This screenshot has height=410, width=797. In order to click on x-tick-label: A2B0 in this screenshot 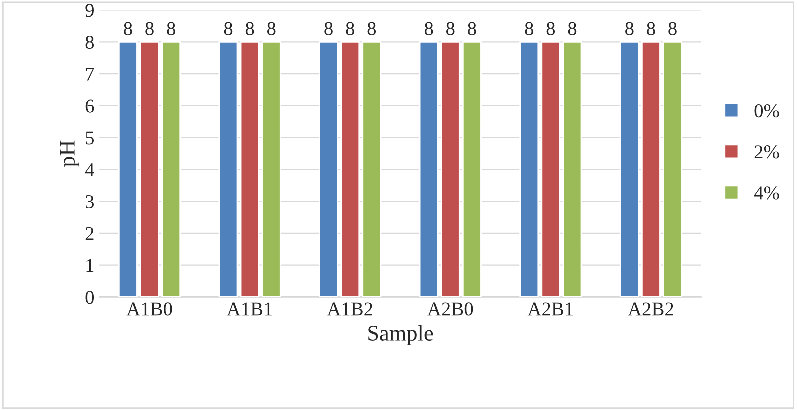, I will do `click(451, 309)`.